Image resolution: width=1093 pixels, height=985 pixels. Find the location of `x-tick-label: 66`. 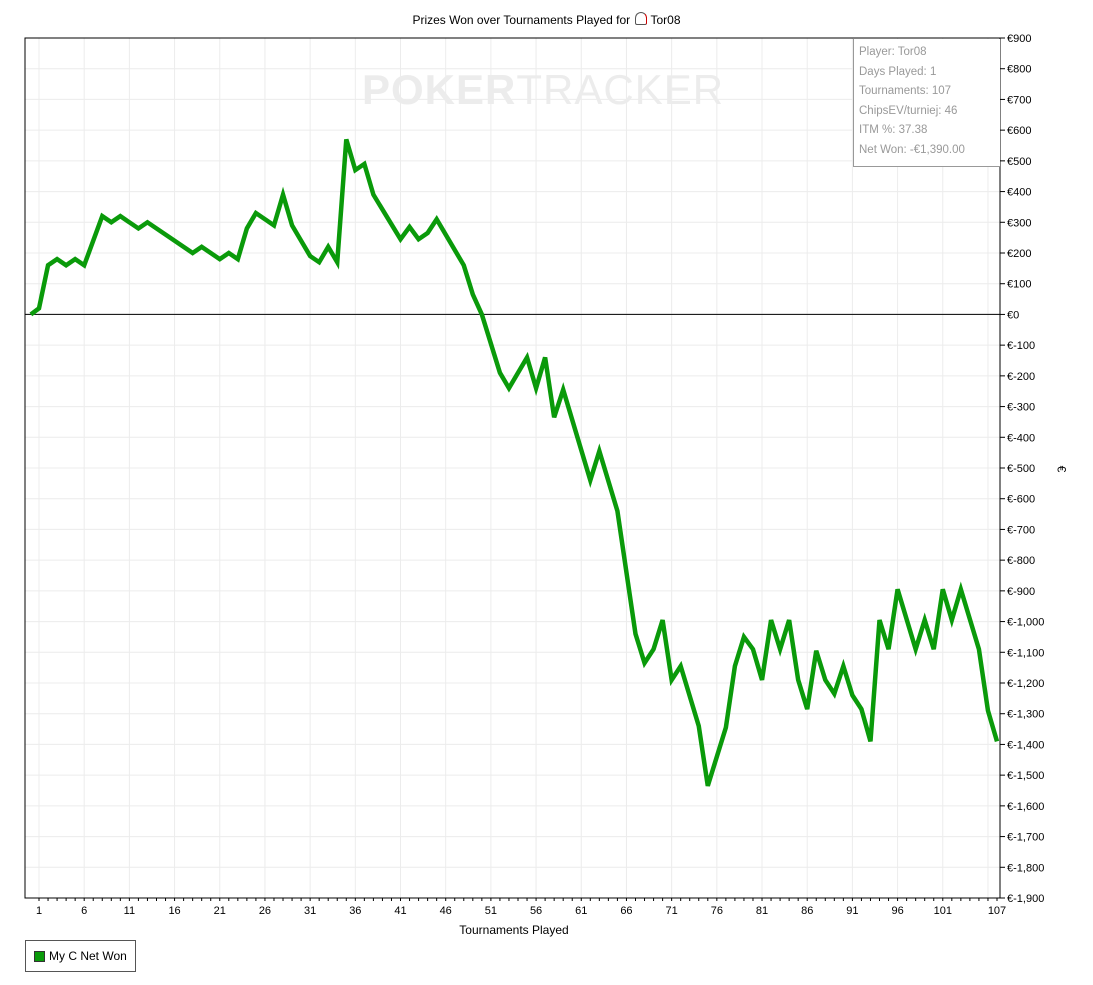

x-tick-label: 66 is located at coordinates (626, 911).